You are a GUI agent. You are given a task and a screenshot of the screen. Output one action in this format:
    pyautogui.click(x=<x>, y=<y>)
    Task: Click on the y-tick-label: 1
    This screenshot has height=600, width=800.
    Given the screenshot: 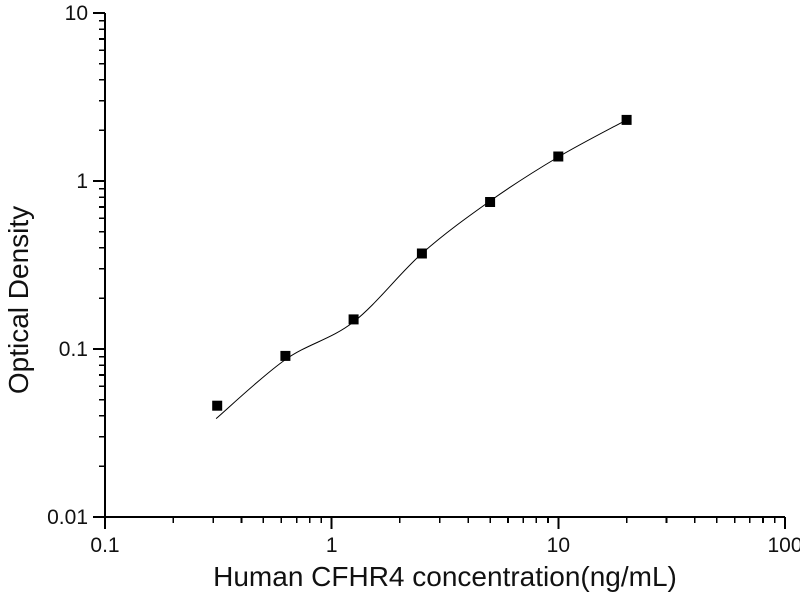 What is the action you would take?
    pyautogui.click(x=82, y=181)
    